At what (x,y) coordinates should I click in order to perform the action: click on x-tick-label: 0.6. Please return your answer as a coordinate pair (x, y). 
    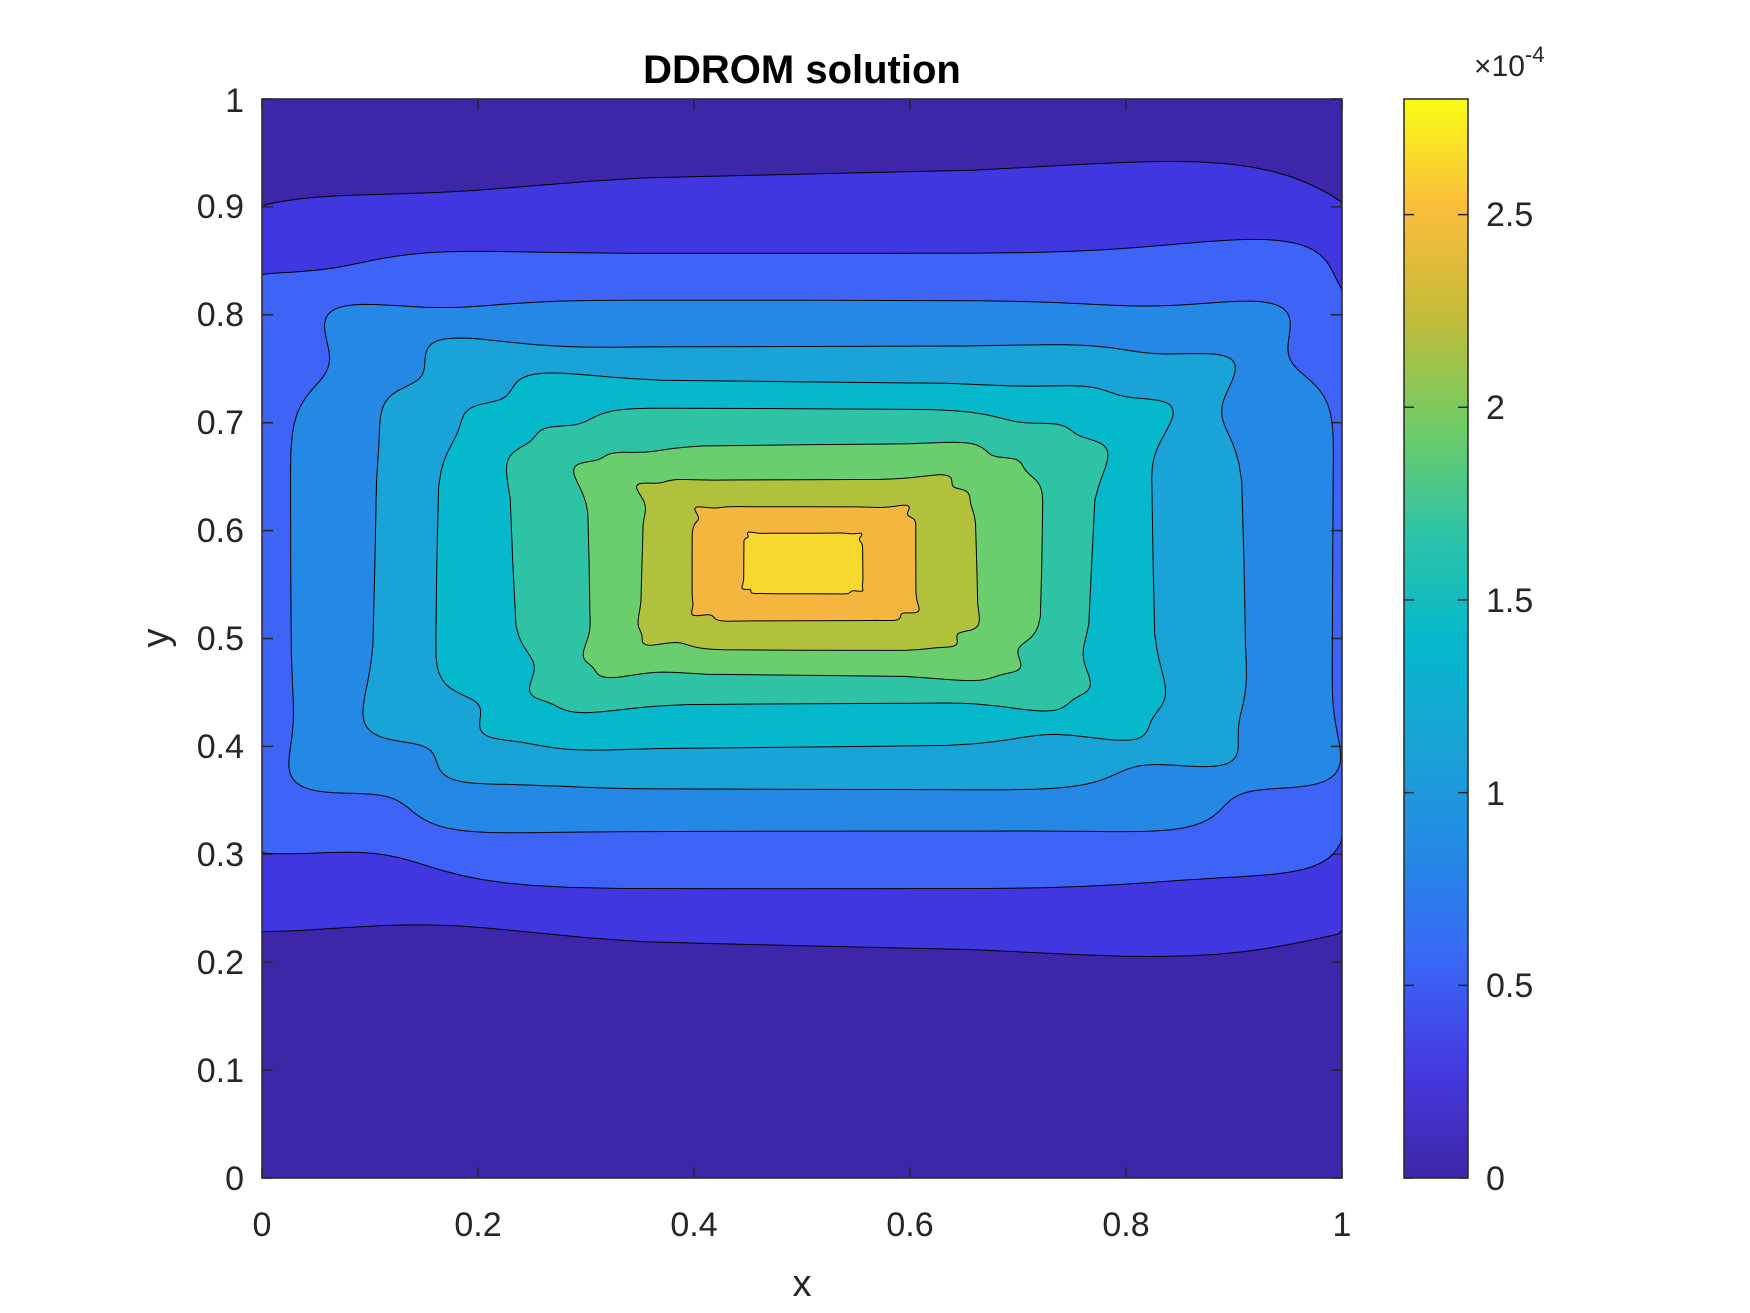
    Looking at the image, I should click on (909, 1225).